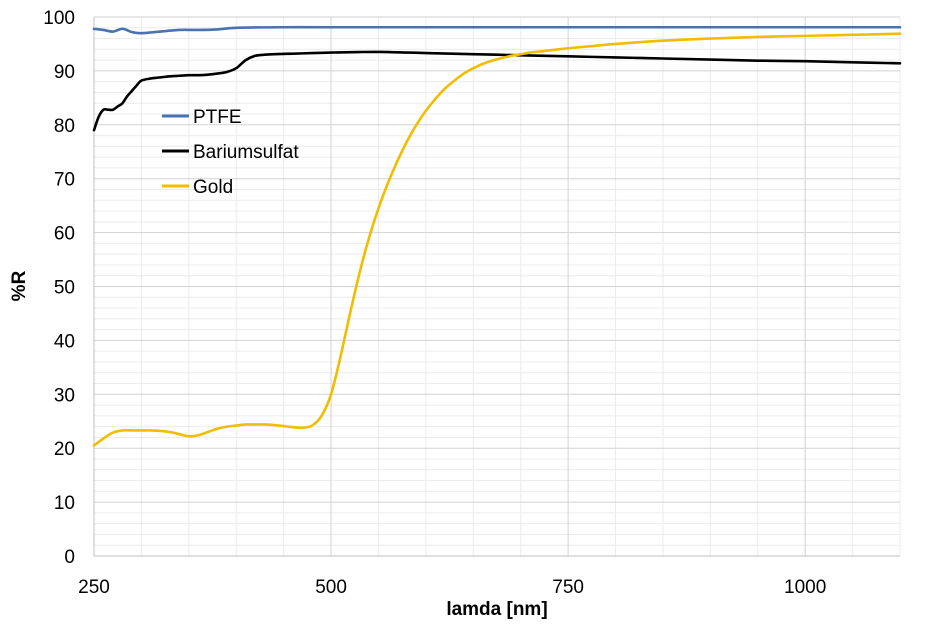  What do you see at coordinates (59, 18) in the screenshot?
I see `y-tick-label: 100` at bounding box center [59, 18].